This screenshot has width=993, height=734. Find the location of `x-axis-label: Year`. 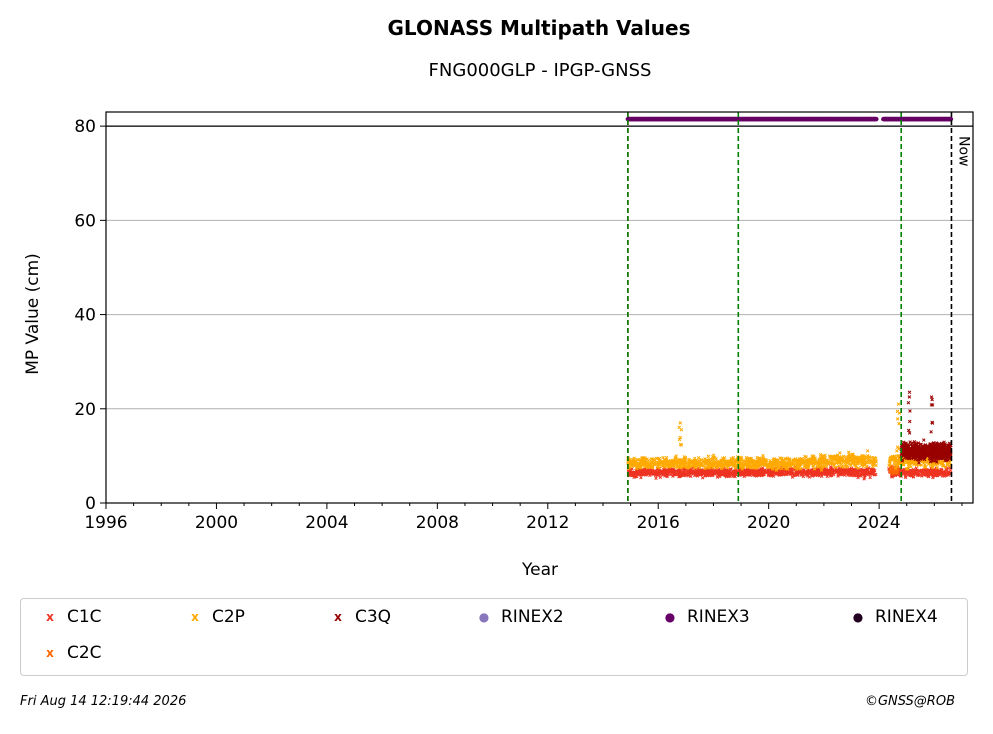

x-axis-label: Year is located at coordinates (539, 570).